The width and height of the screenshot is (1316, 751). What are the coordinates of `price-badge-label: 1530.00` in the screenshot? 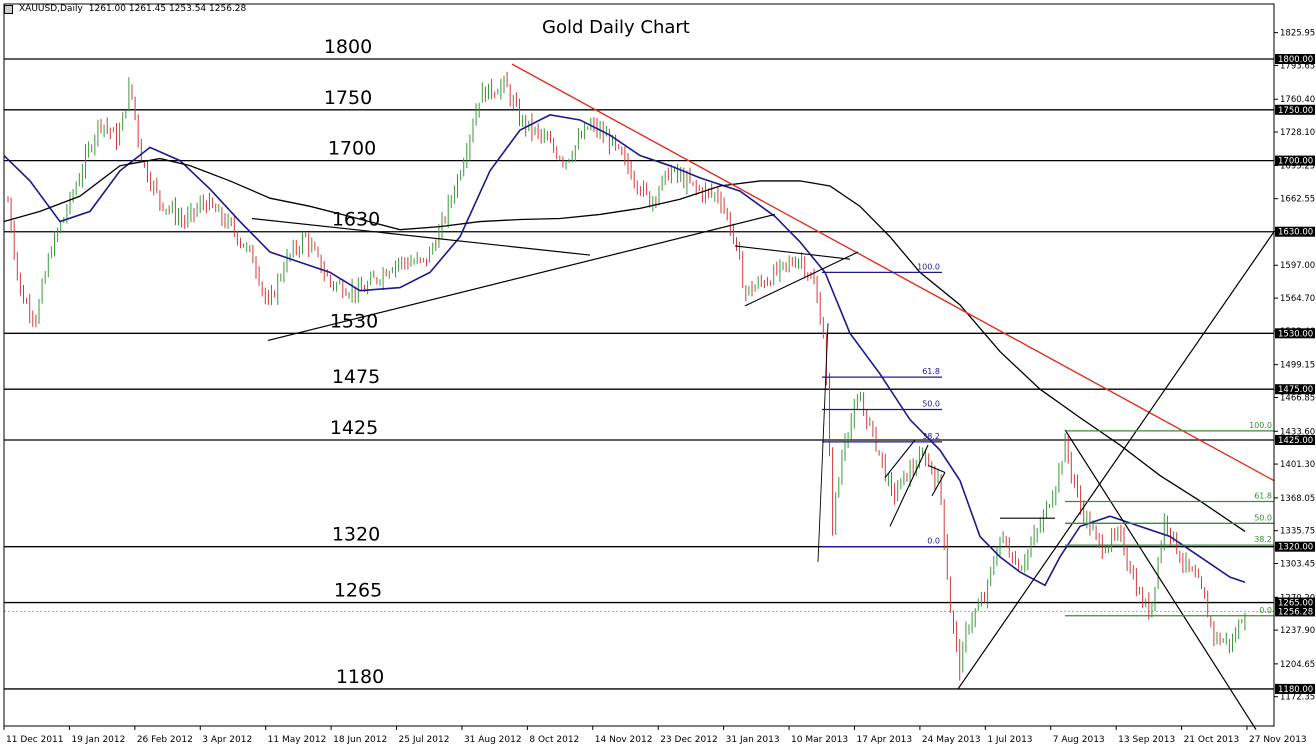 It's located at (1295, 334).